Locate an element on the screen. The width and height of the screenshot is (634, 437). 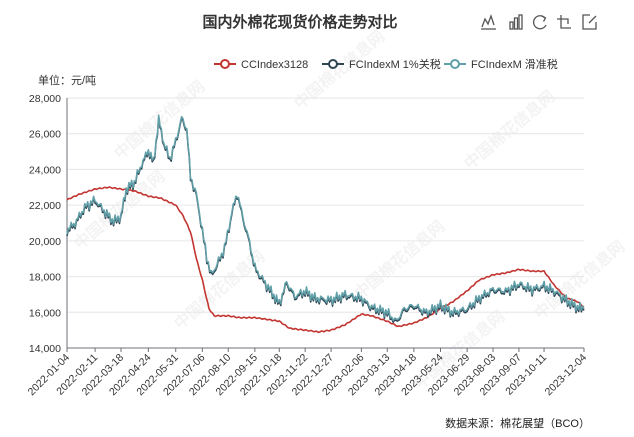
y-tick-label: 18,000 is located at coordinates (45, 278).